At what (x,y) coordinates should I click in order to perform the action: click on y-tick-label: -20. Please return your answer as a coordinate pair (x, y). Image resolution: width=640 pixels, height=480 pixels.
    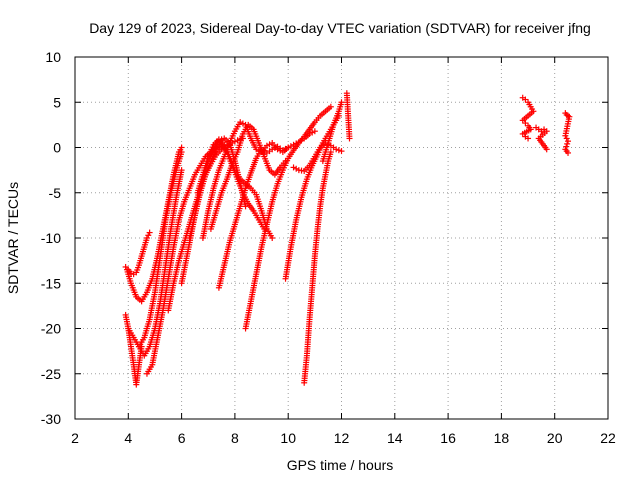
    Looking at the image, I should click on (51, 329).